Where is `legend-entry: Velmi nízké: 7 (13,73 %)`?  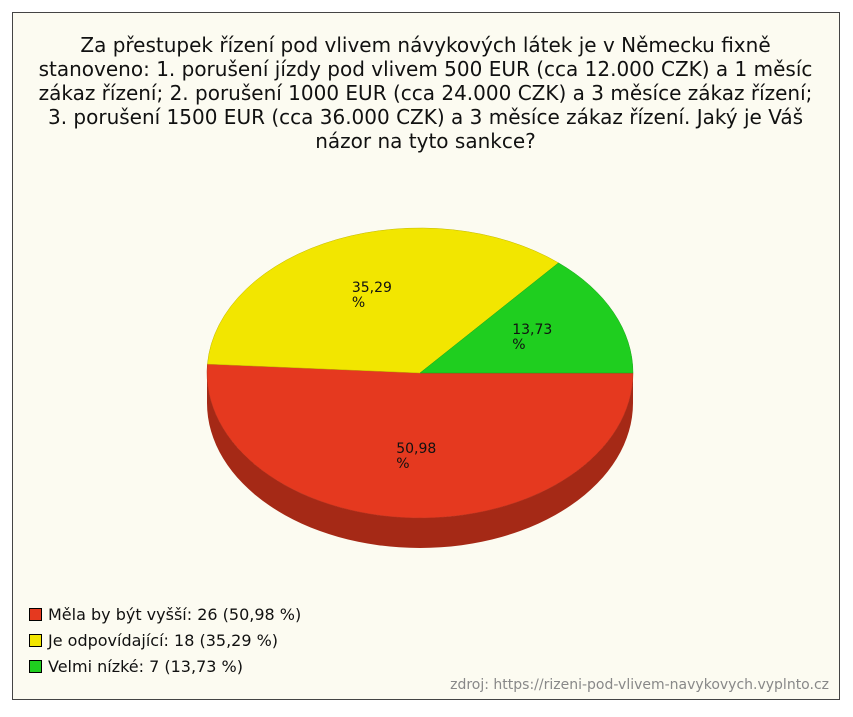
legend-entry: Velmi nízké: 7 (13,73 %) is located at coordinates (165, 666).